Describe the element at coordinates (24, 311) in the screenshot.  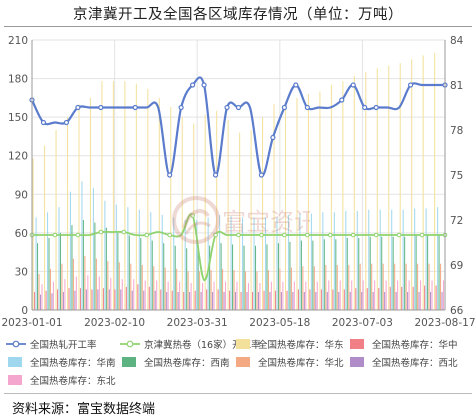
I see `y-left-tick-label: 0` at that location.